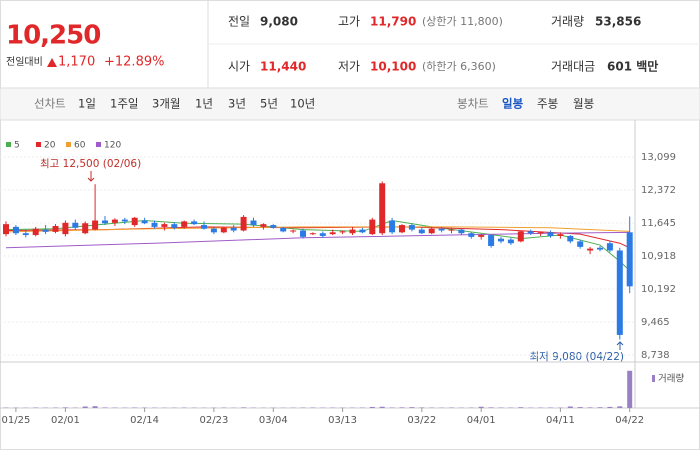 The image size is (700, 454). Describe the element at coordinates (560, 420) in the screenshot. I see `x-tick-label: 04/11` at that location.